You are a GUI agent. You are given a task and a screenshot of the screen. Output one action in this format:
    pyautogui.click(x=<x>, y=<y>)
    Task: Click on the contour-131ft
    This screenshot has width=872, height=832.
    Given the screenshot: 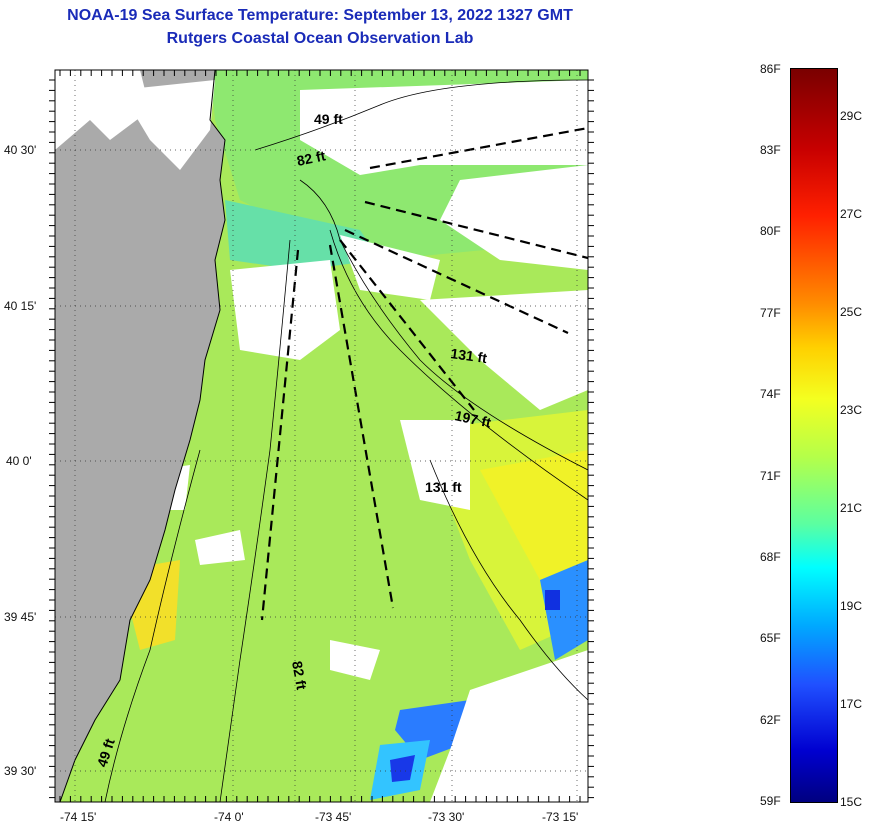 What is the action you would take?
    pyautogui.click(x=443, y=325)
    